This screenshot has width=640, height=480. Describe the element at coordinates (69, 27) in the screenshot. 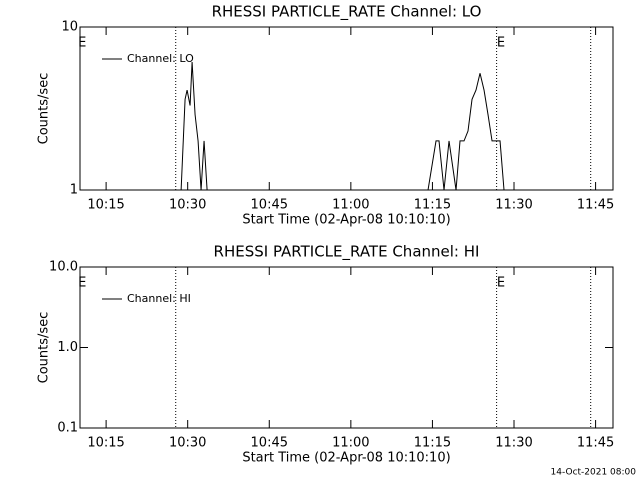

I see `y-tick-label: 10` at that location.